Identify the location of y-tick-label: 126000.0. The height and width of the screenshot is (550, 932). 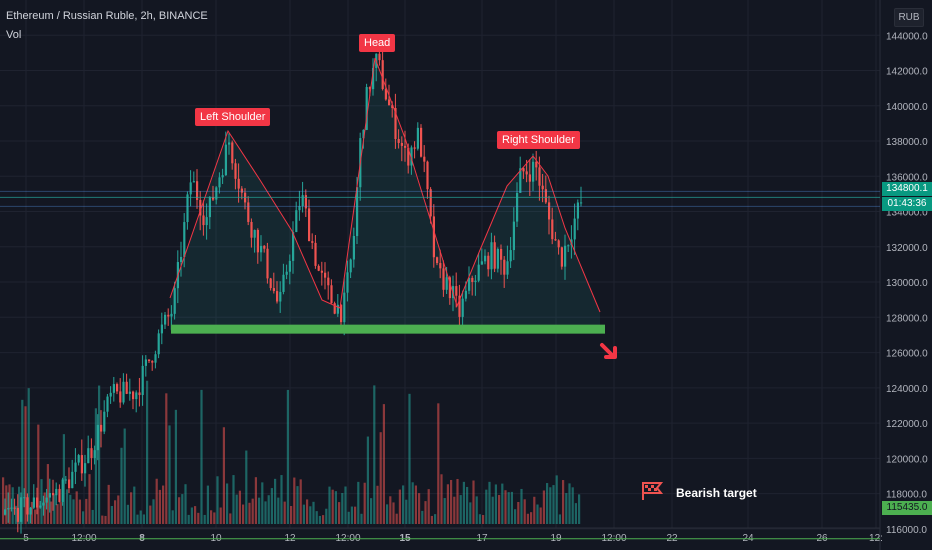
(907, 354).